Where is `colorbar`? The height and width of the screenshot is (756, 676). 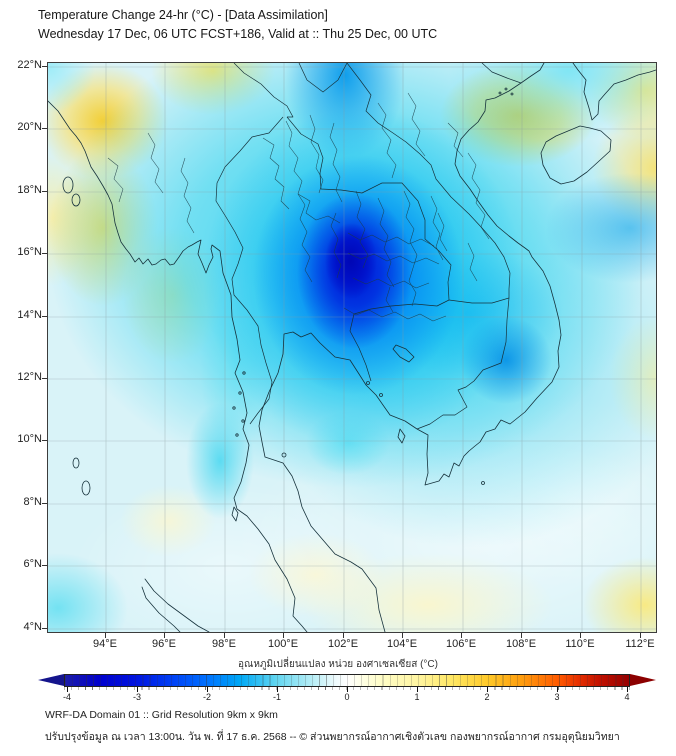
colorbar is located at coordinates (347, 680).